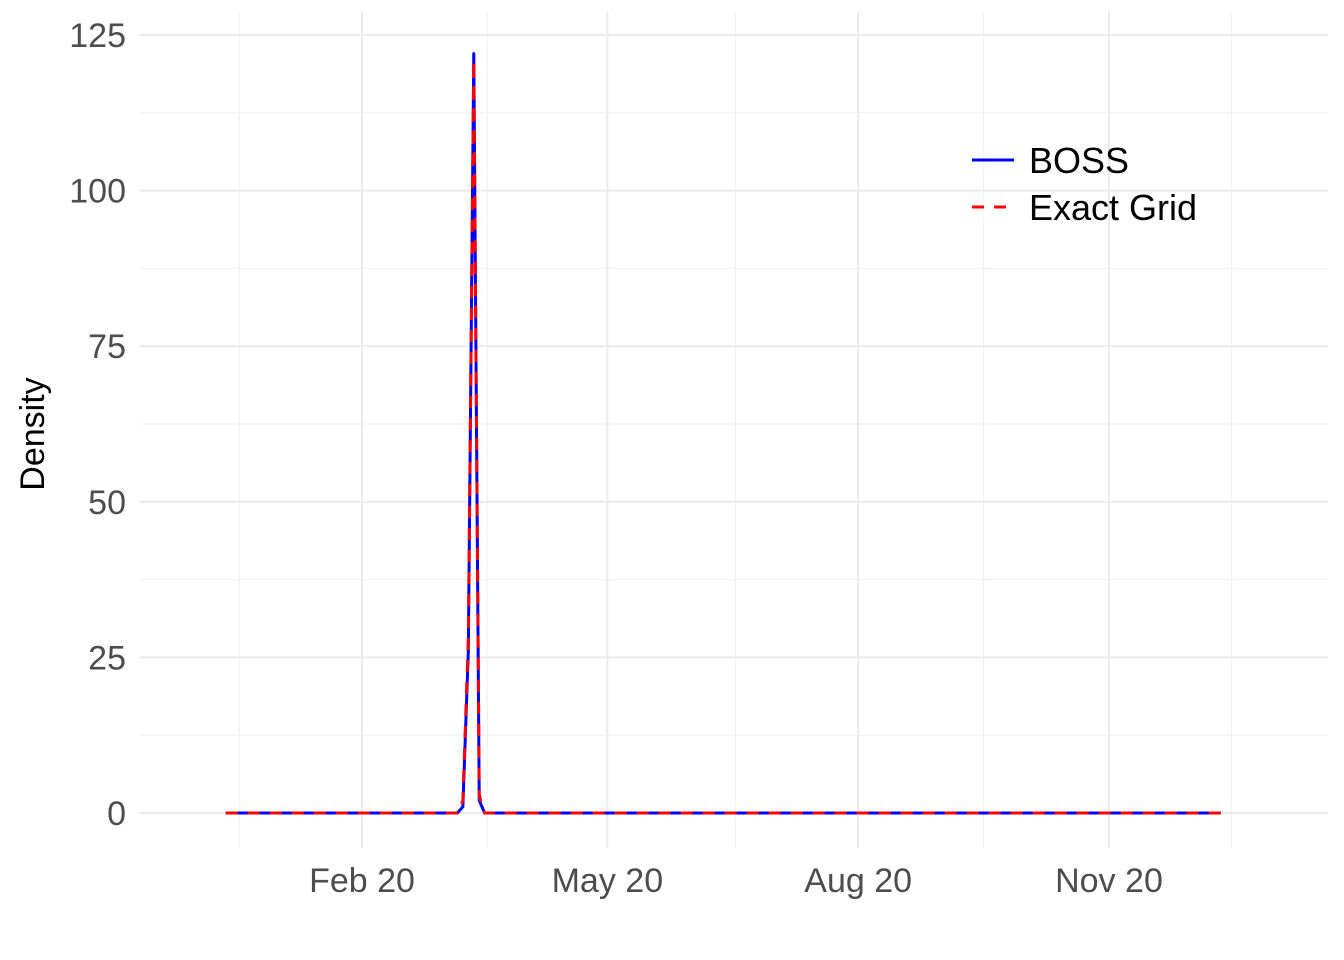  I want to click on x-tick-label: Nov 20, so click(1109, 881).